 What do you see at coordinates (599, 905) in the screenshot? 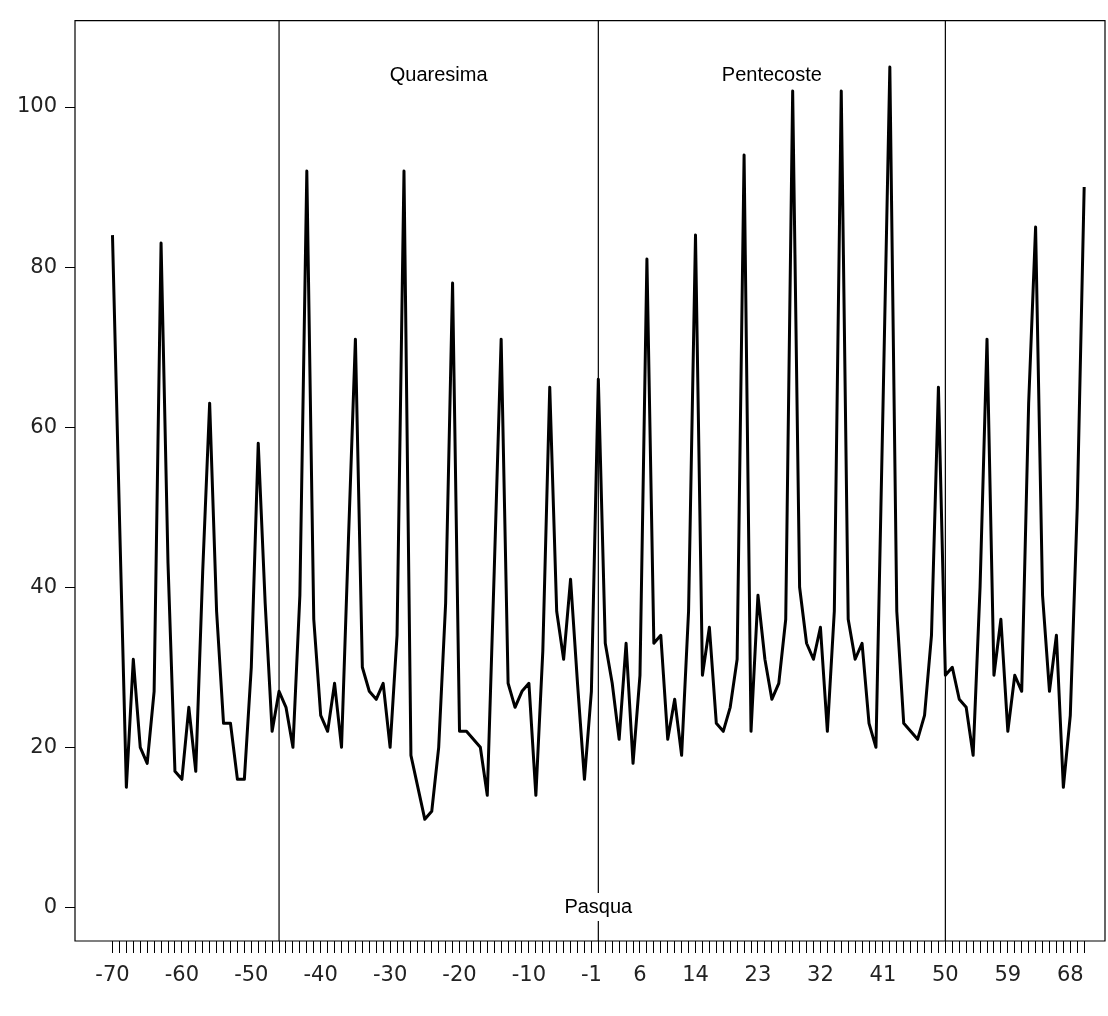
I see `ref-line-label: Pasqua` at bounding box center [599, 905].